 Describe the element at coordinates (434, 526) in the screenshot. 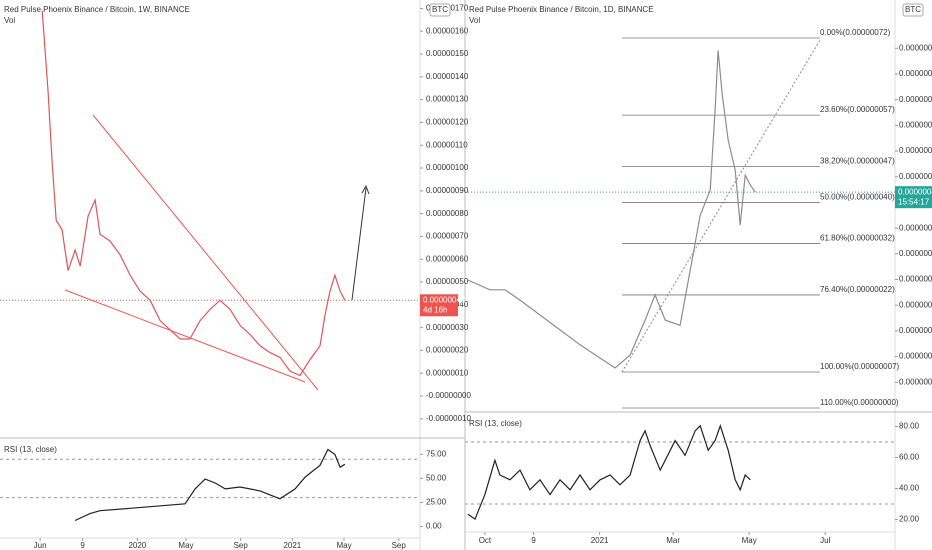

I see `y-tick-label: 0.00` at that location.